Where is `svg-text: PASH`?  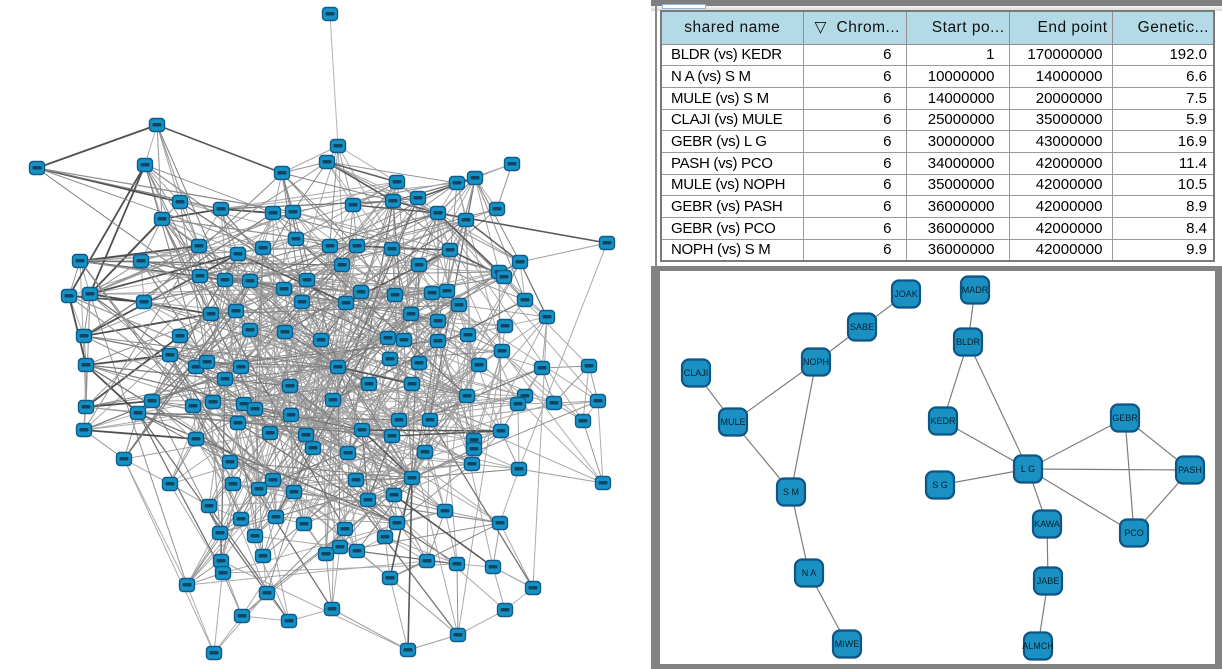 svg-text: PASH is located at coordinates (1190, 470).